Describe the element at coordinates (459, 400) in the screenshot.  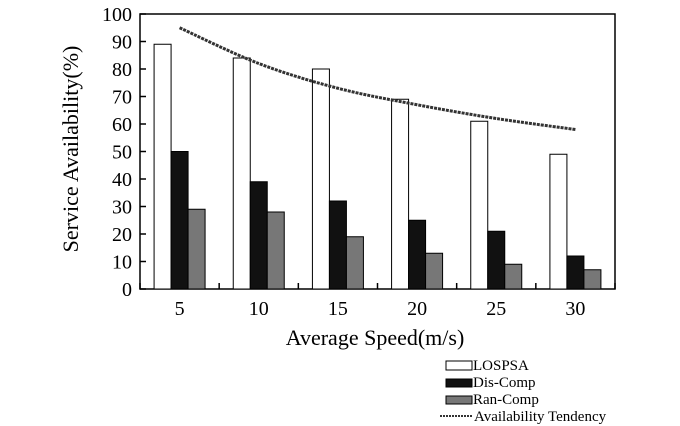
I see `legend-swatch-ran-comp` at that location.